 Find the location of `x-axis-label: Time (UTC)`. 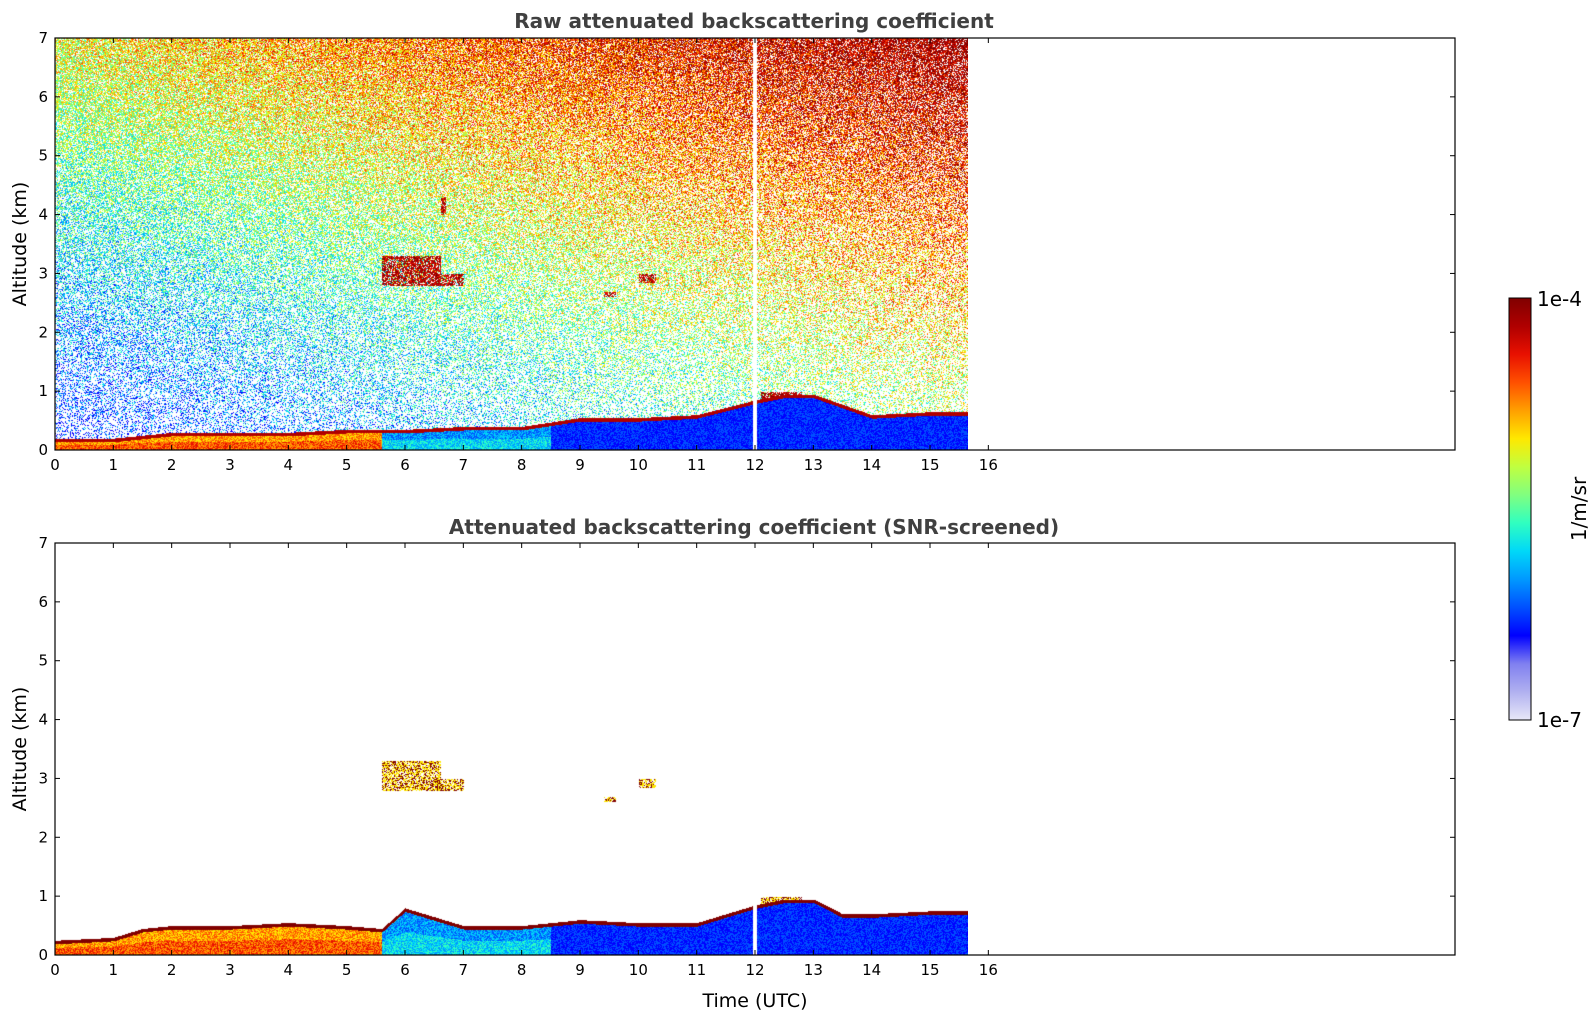

x-axis-label: Time (UTC) is located at coordinates (754, 1001).